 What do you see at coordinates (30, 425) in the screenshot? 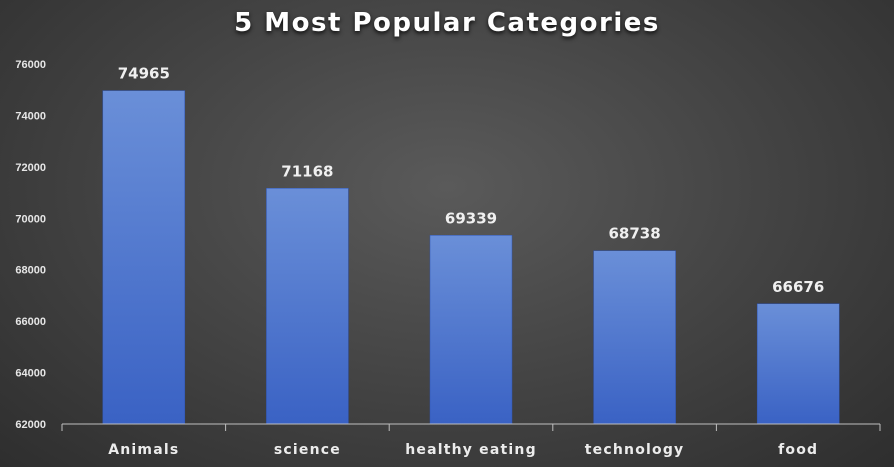
I see `y-tick-label: 62000` at bounding box center [30, 425].